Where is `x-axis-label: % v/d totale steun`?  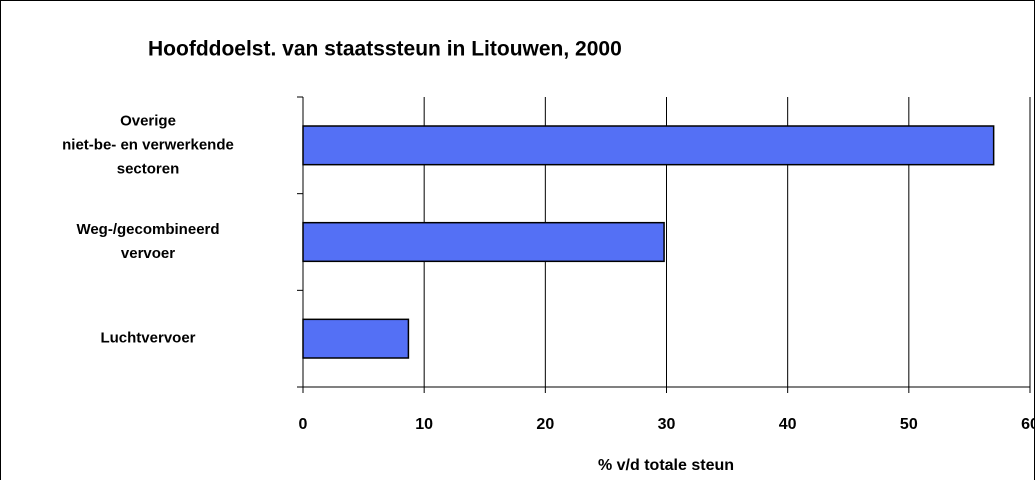 x-axis-label: % v/d totale steun is located at coordinates (666, 465).